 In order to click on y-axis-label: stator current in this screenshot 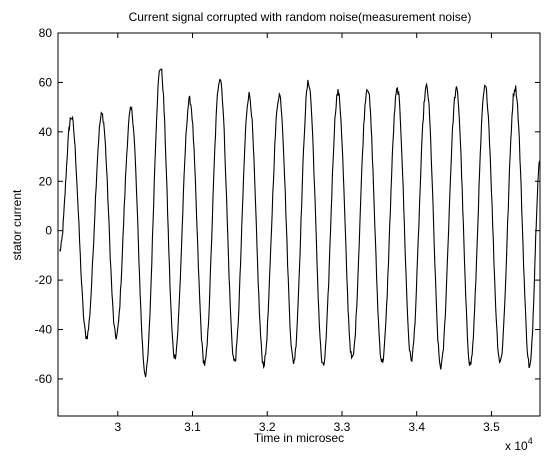, I will do `click(17, 224)`.